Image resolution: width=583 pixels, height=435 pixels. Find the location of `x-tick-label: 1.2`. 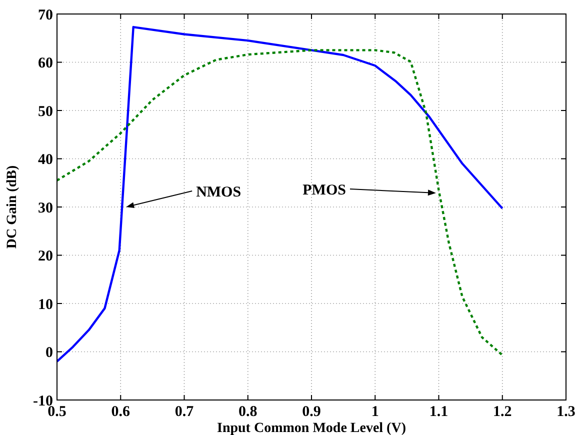

x-tick-label: 1.2 is located at coordinates (502, 412).